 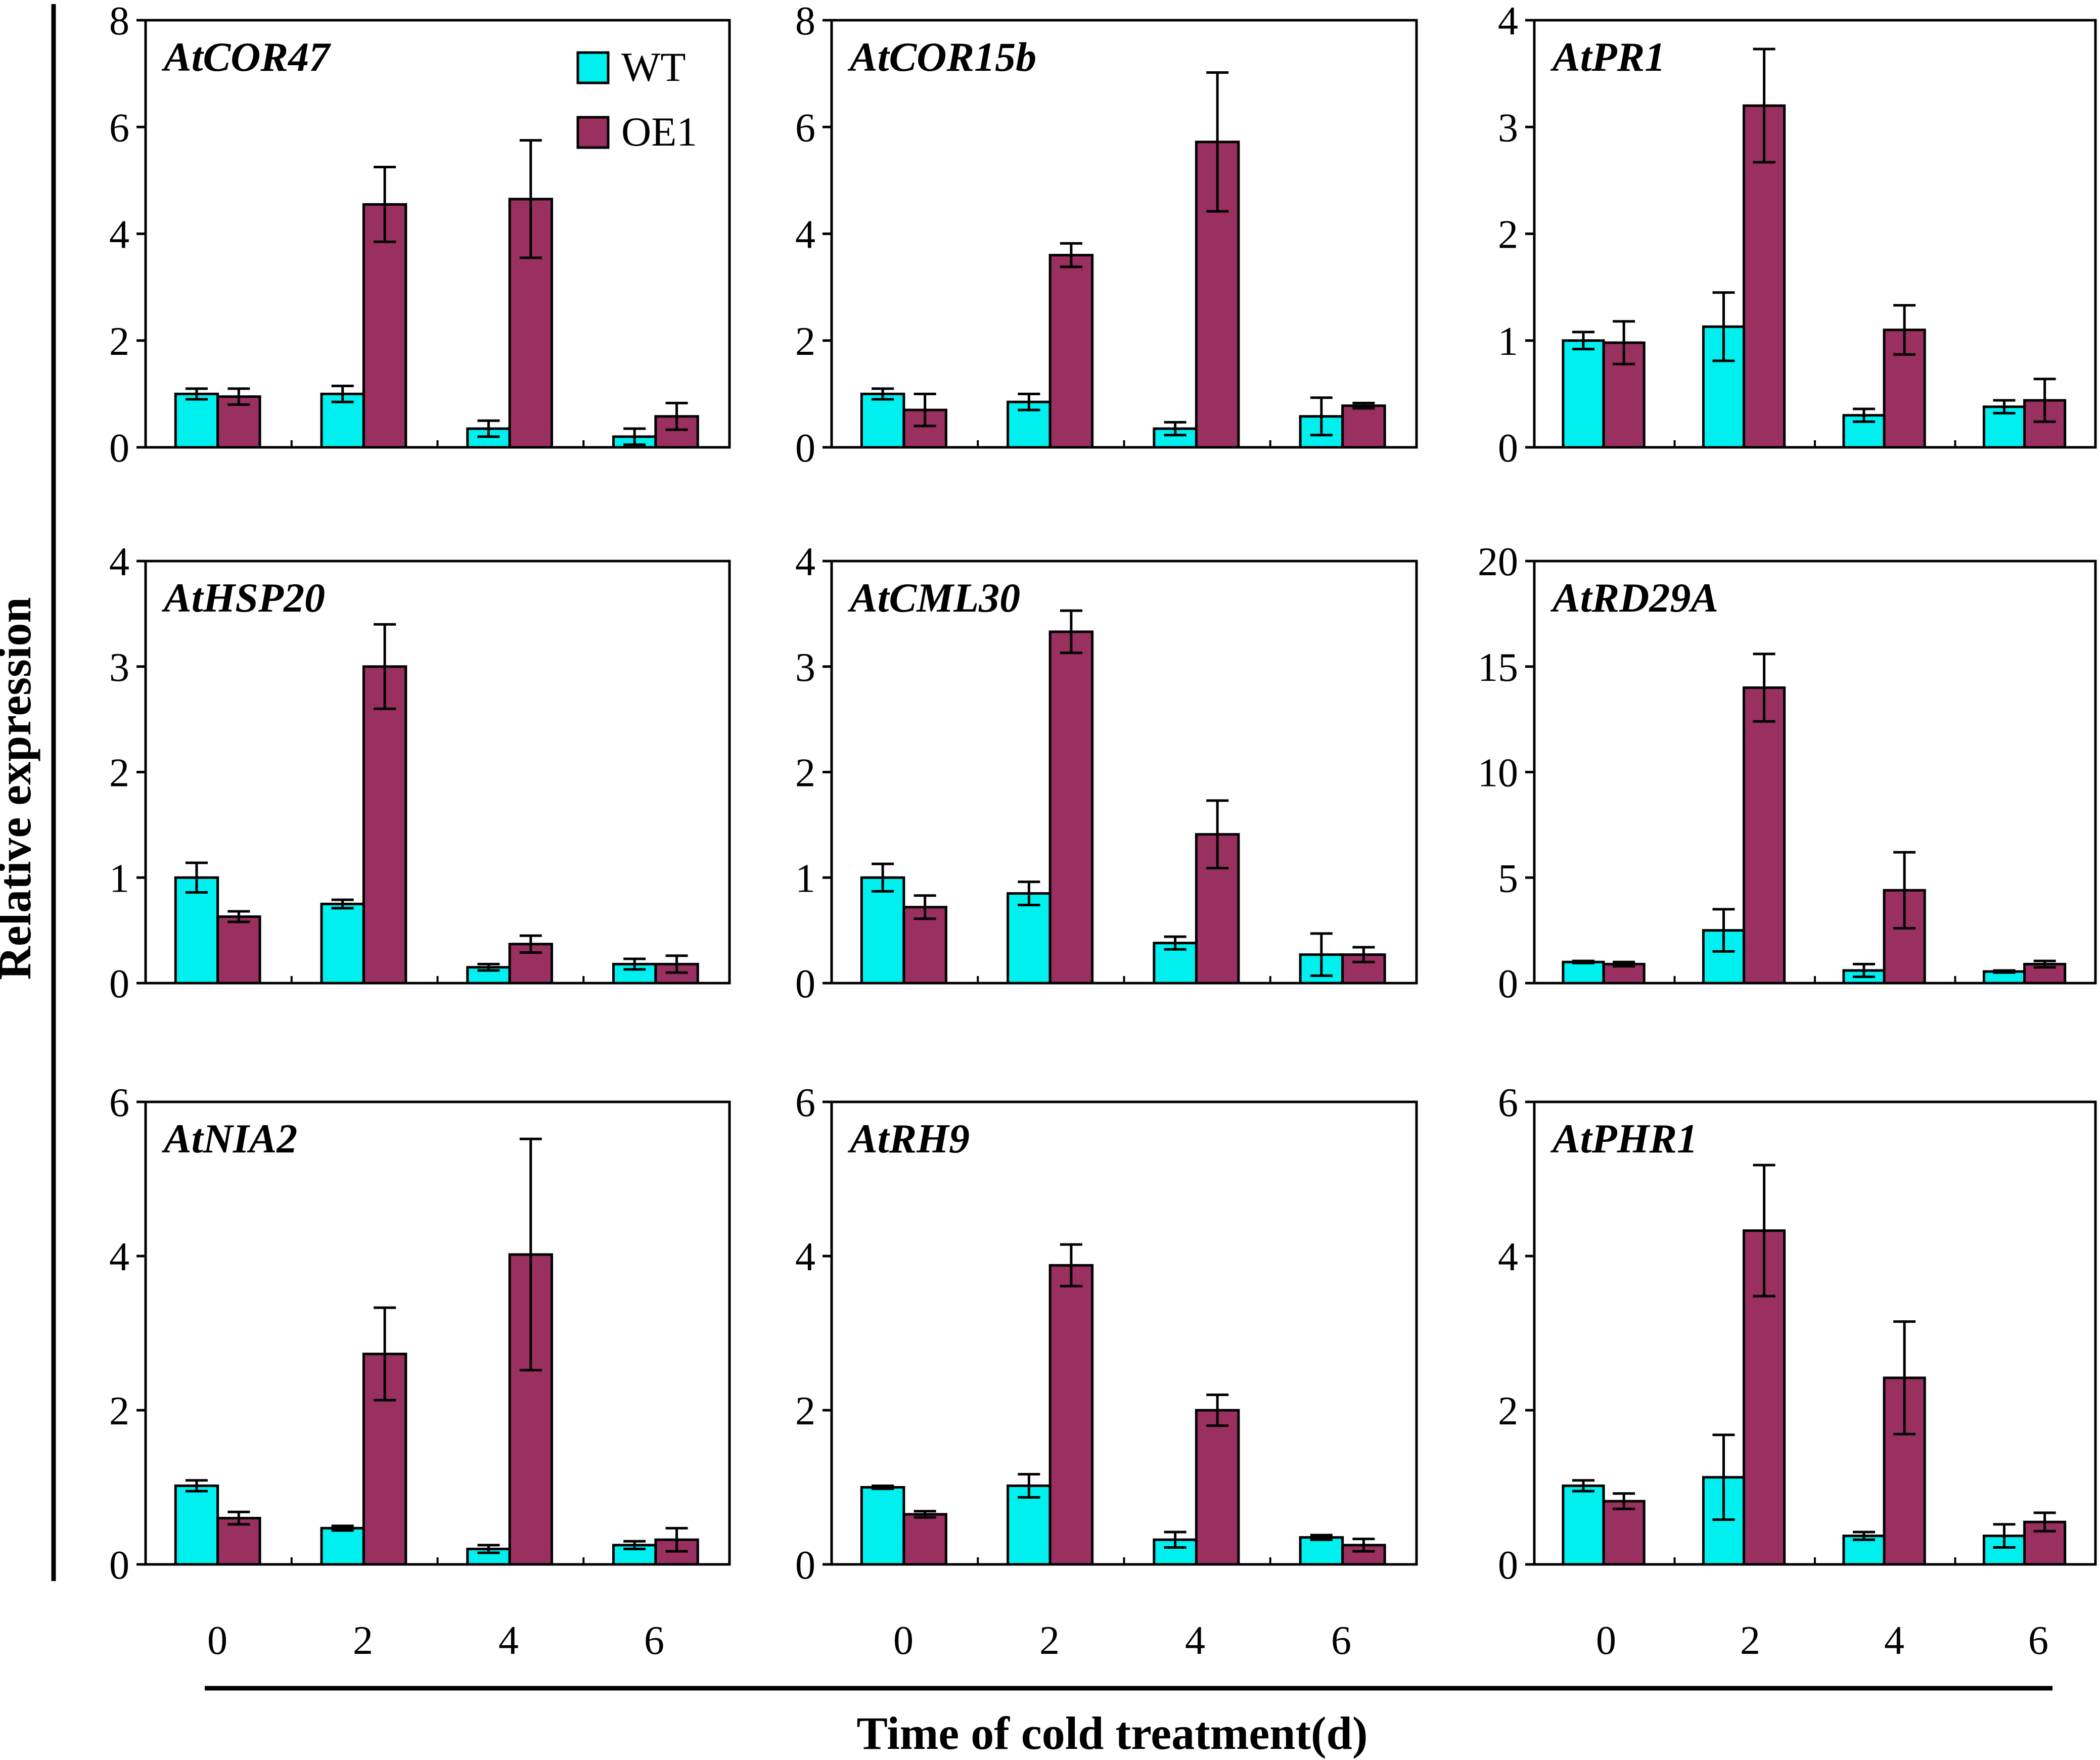 I want to click on x-tick-labels-col-2: 0 2 4 6, so click(x=1122, y=1640).